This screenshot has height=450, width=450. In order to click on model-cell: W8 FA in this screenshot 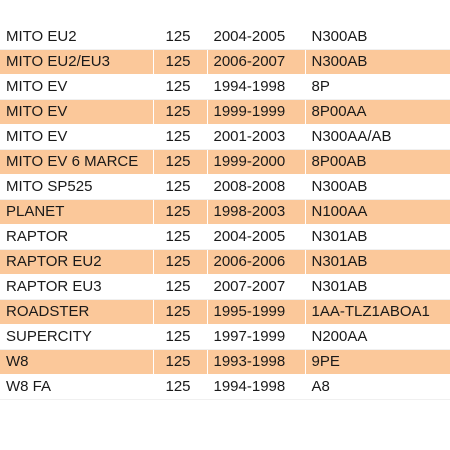, I will do `click(77, 387)`.